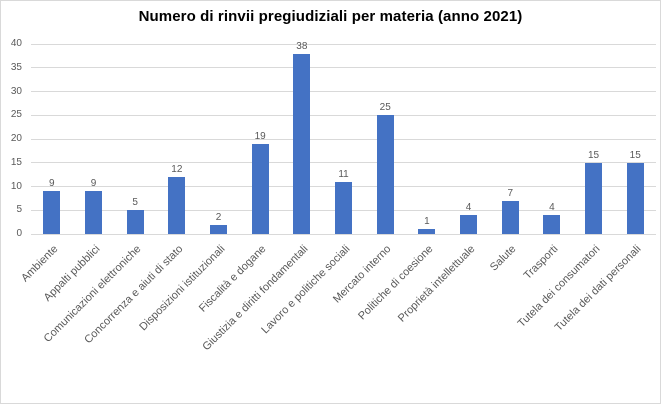  What do you see at coordinates (16, 43) in the screenshot?
I see `y-tick-label: 40` at bounding box center [16, 43].